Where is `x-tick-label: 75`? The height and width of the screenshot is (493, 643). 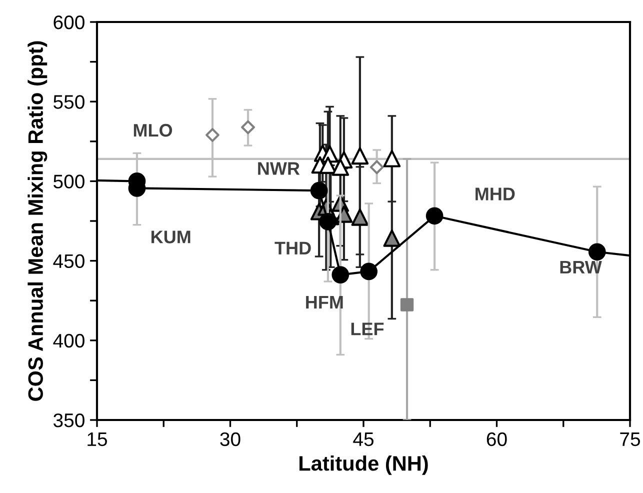 x-tick-label: 75 is located at coordinates (630, 439).